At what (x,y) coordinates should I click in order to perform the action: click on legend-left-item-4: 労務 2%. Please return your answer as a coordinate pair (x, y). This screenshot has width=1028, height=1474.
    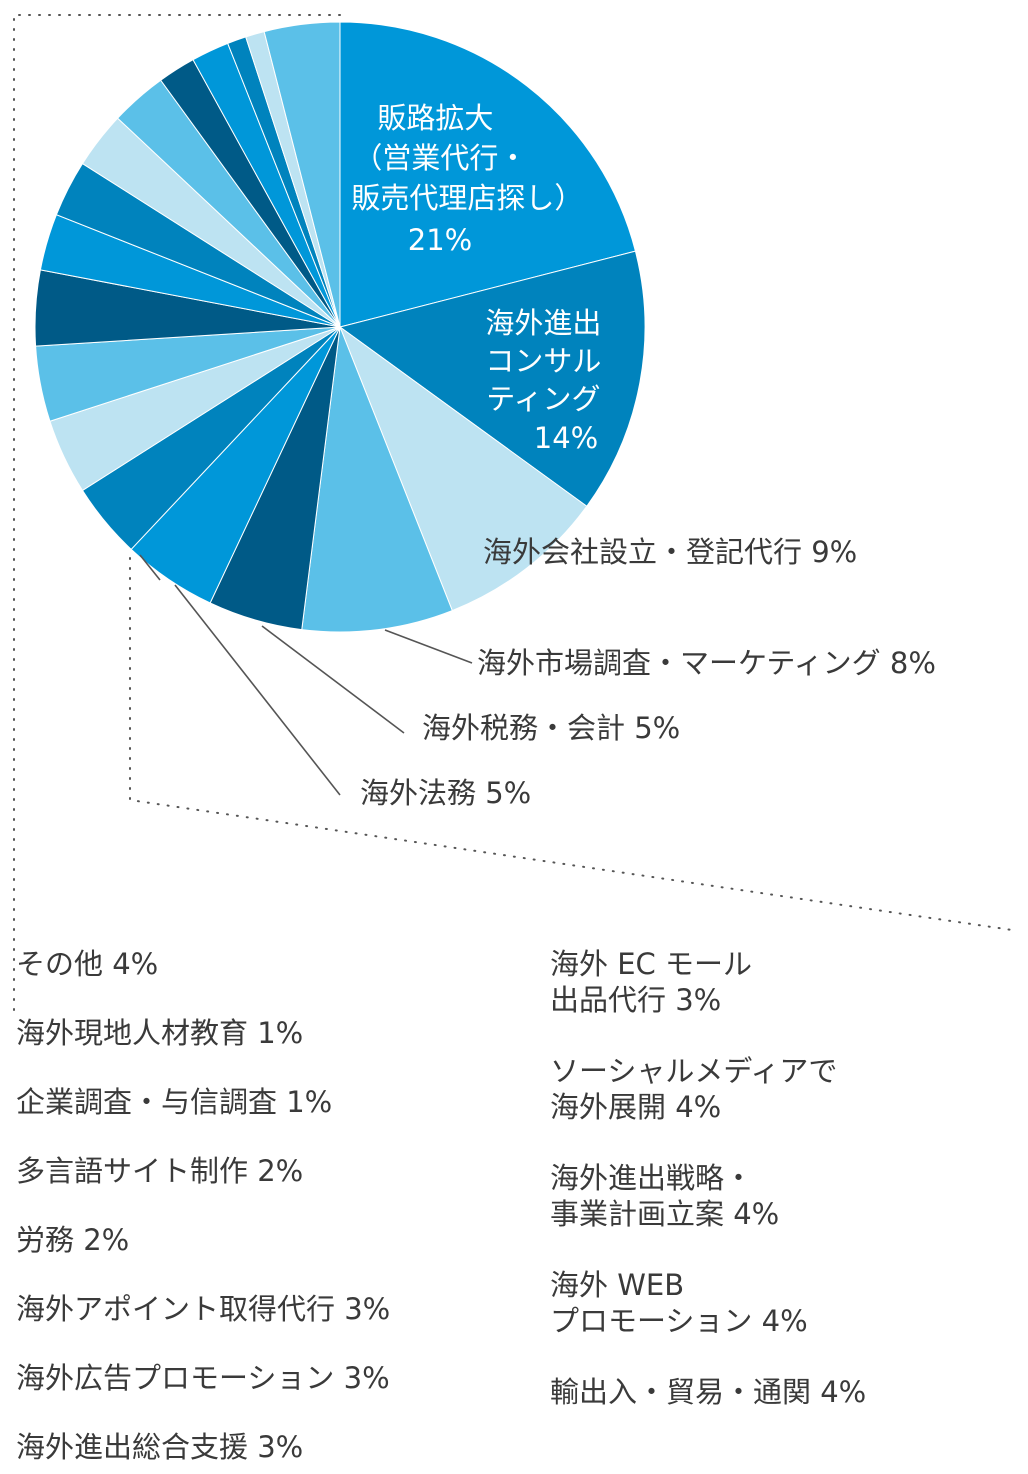
    Looking at the image, I should click on (73, 1240).